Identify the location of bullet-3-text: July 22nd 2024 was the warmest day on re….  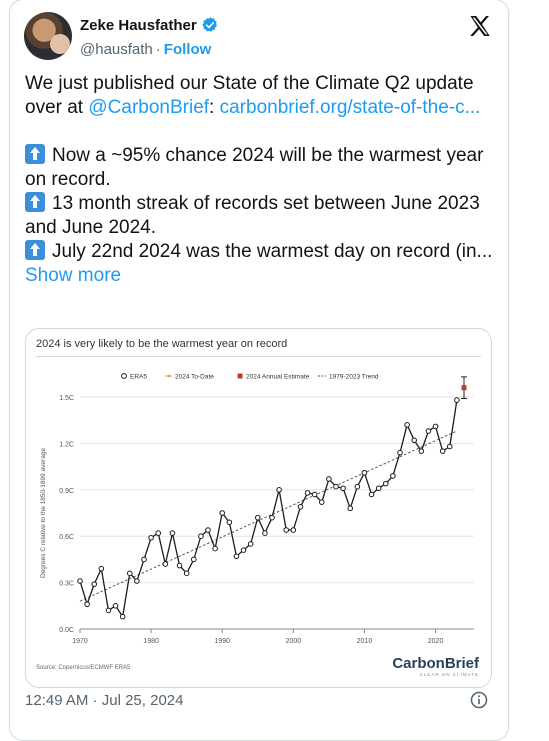
(272, 251).